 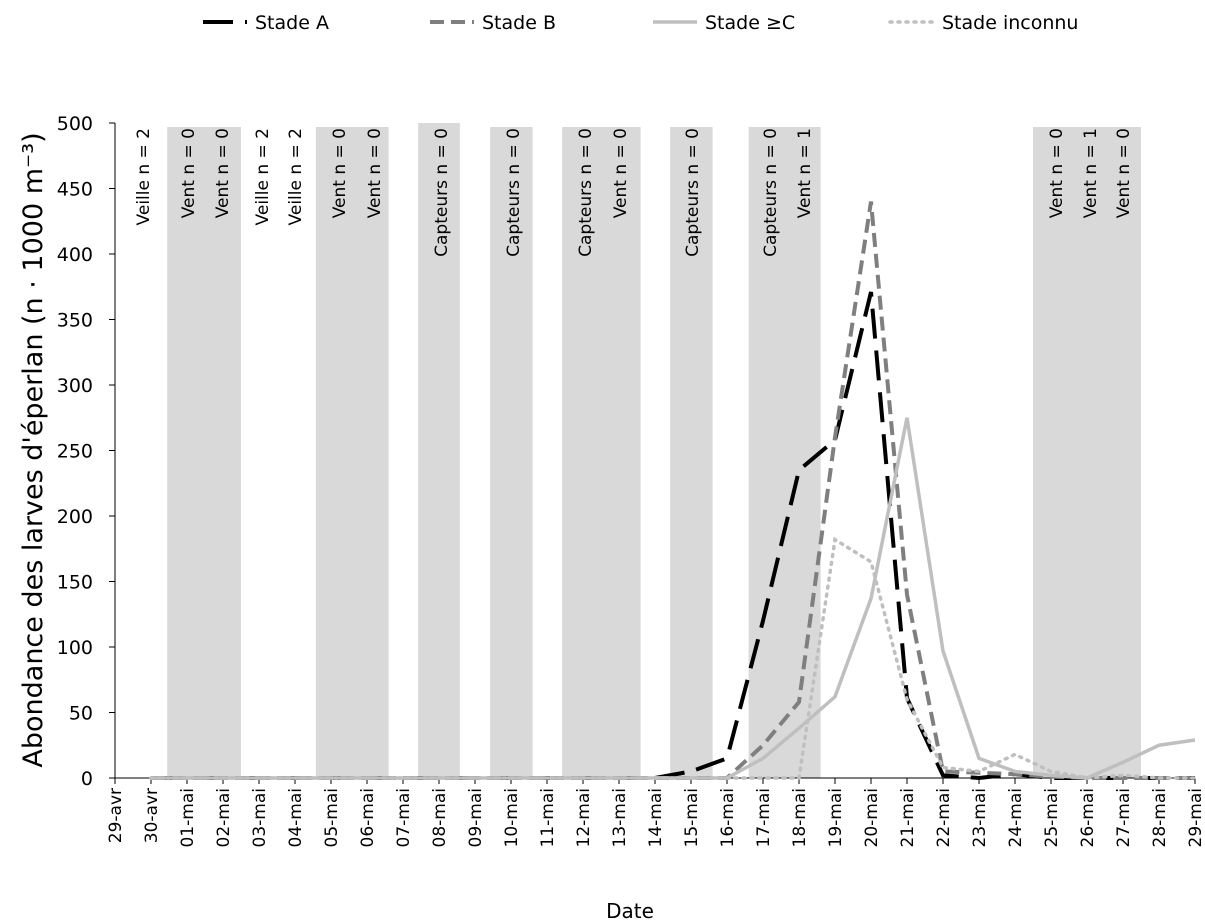 What do you see at coordinates (224, 817) in the screenshot?
I see `x-tick-label: 02-mai` at bounding box center [224, 817].